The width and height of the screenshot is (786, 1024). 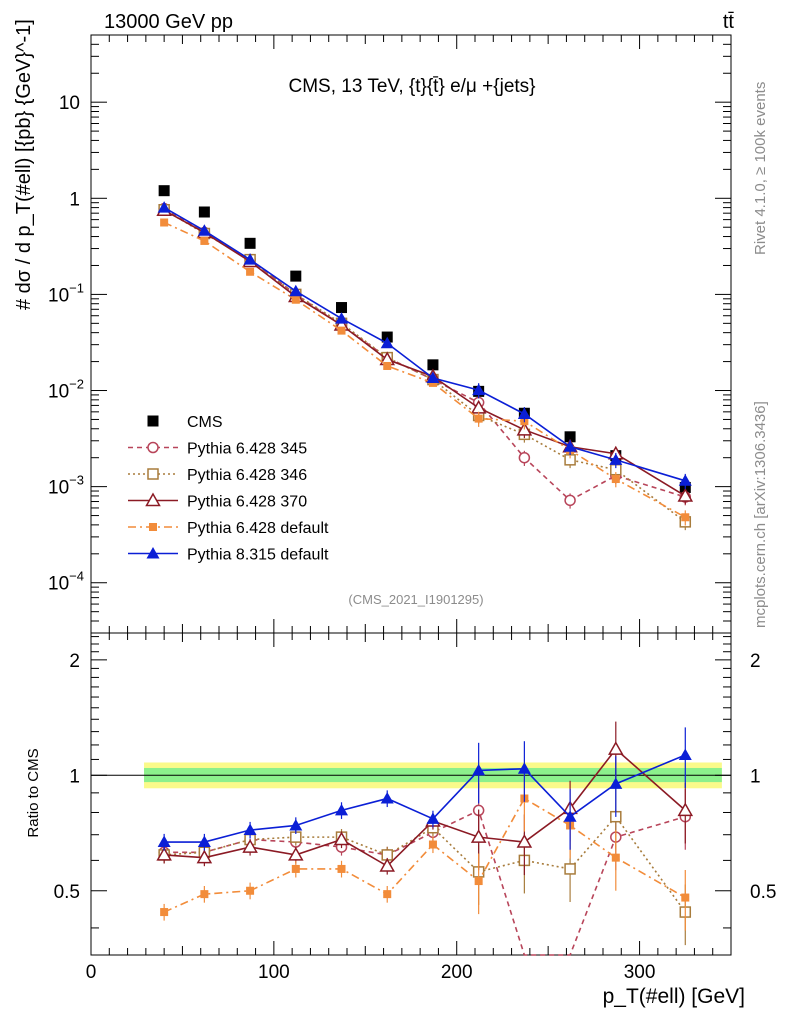 I want to click on ratio-y-tick-label-right: 2, so click(x=755, y=661).